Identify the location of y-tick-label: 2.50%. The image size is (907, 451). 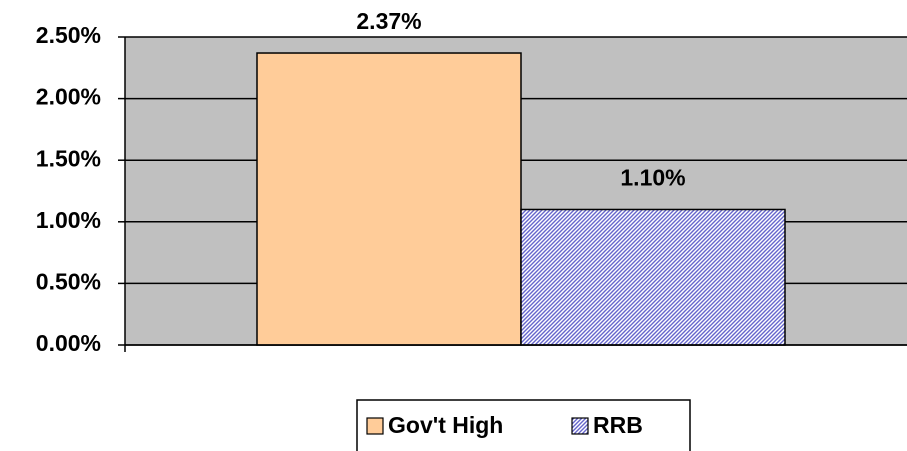
(68, 35).